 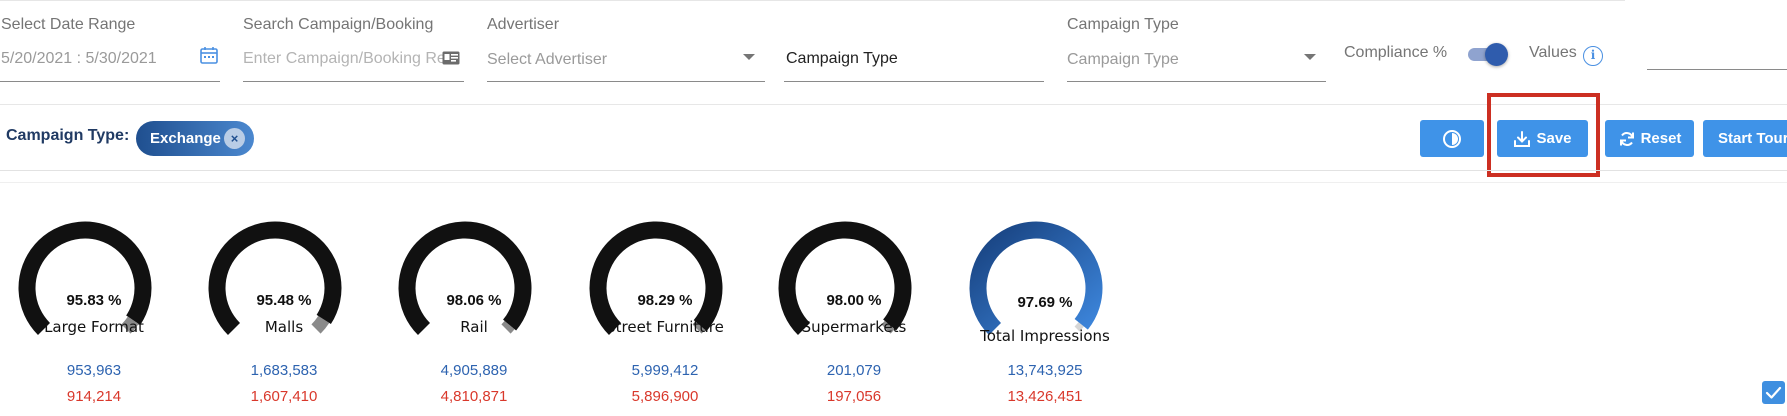 I want to click on check-icon, so click(x=1773, y=392).